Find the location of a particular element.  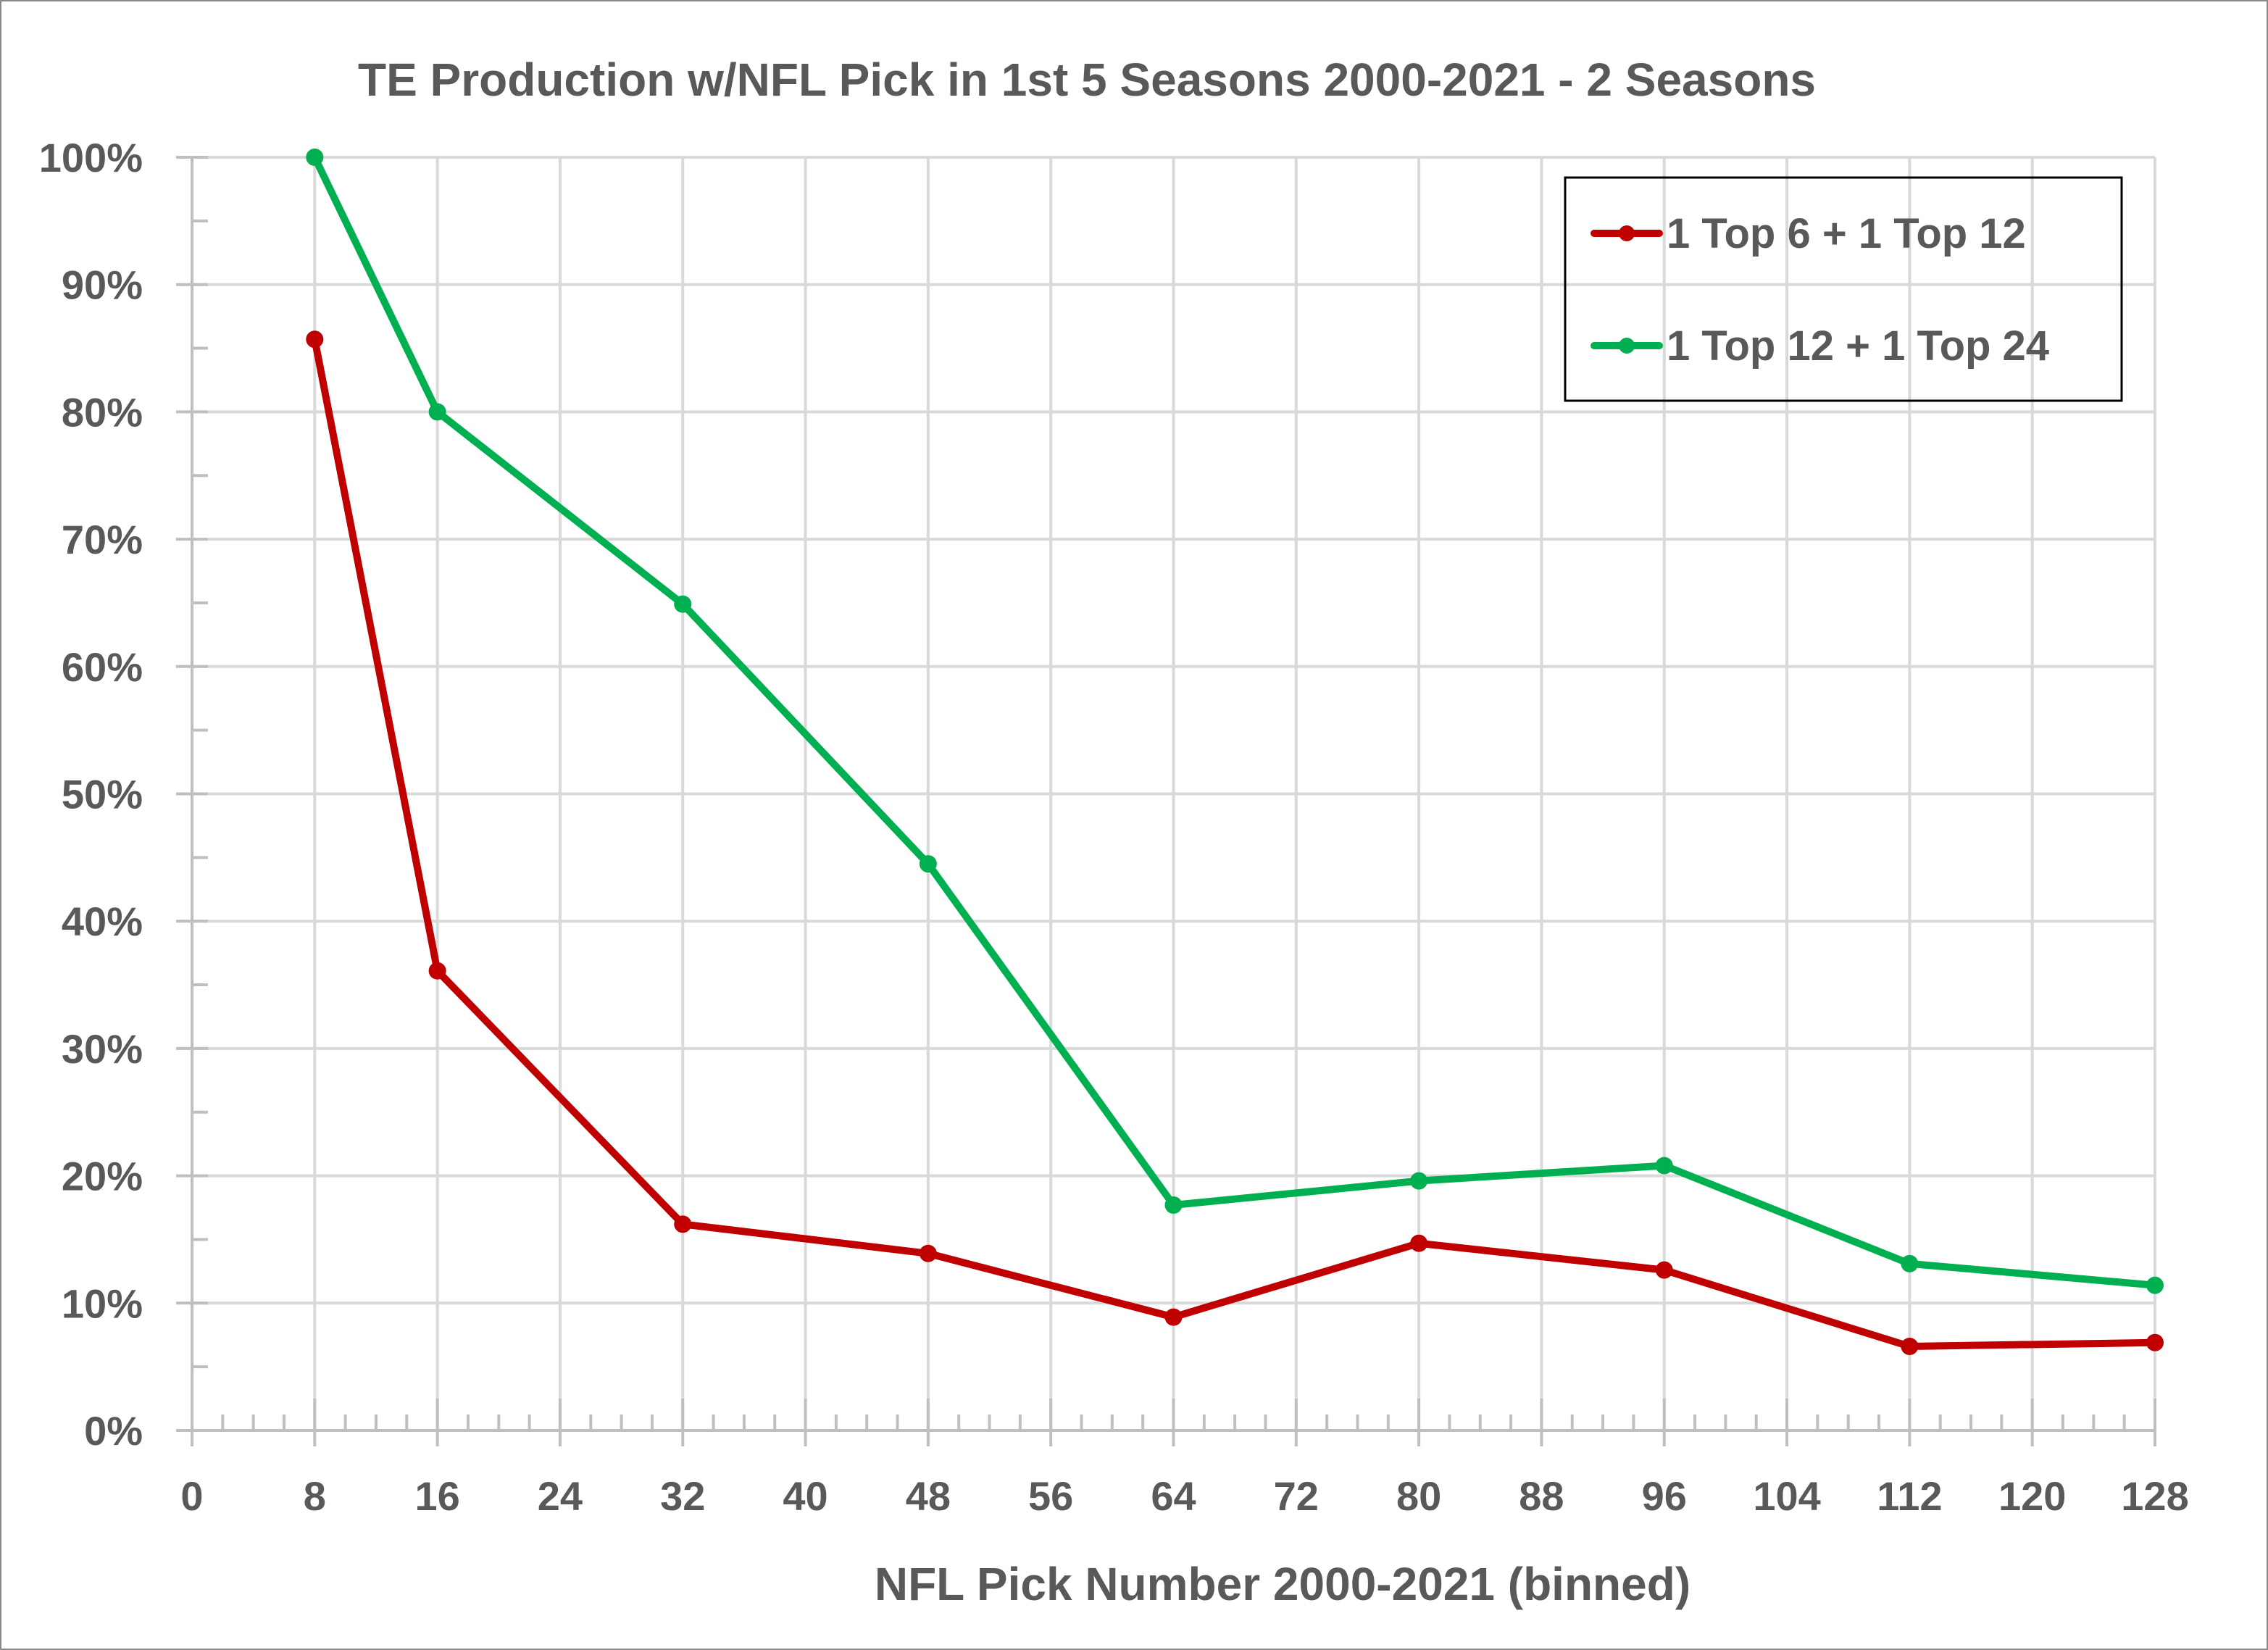

y-tick-label: 70% is located at coordinates (103, 539).